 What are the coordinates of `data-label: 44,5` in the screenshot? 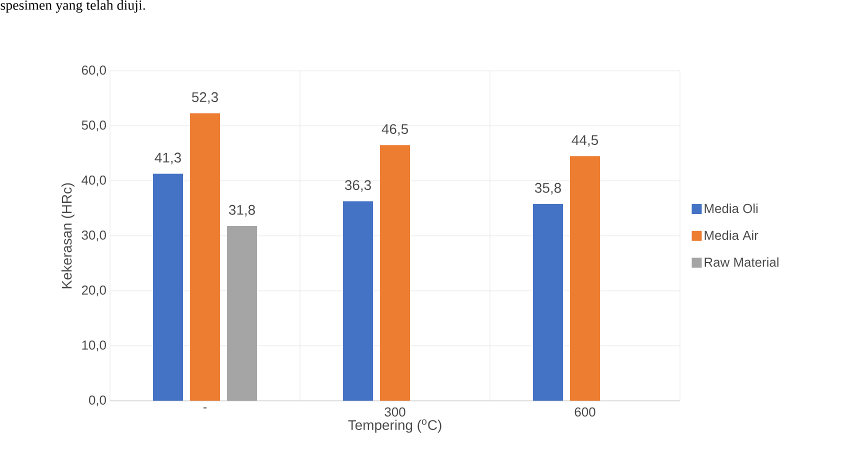 It's located at (585, 141).